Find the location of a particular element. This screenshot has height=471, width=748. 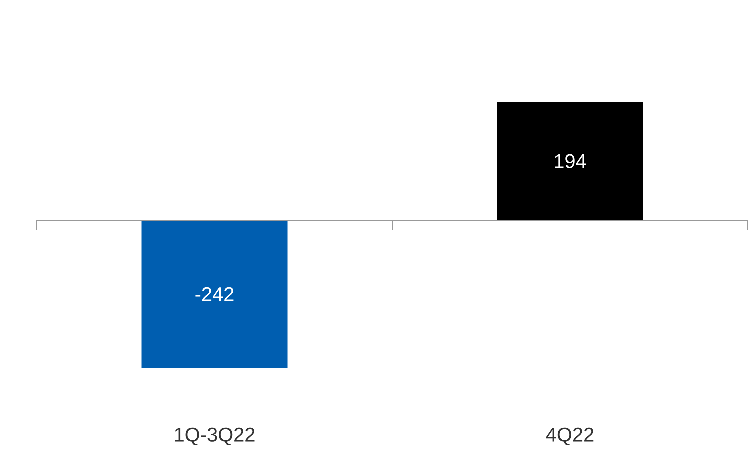

data-label: -242 is located at coordinates (215, 294).